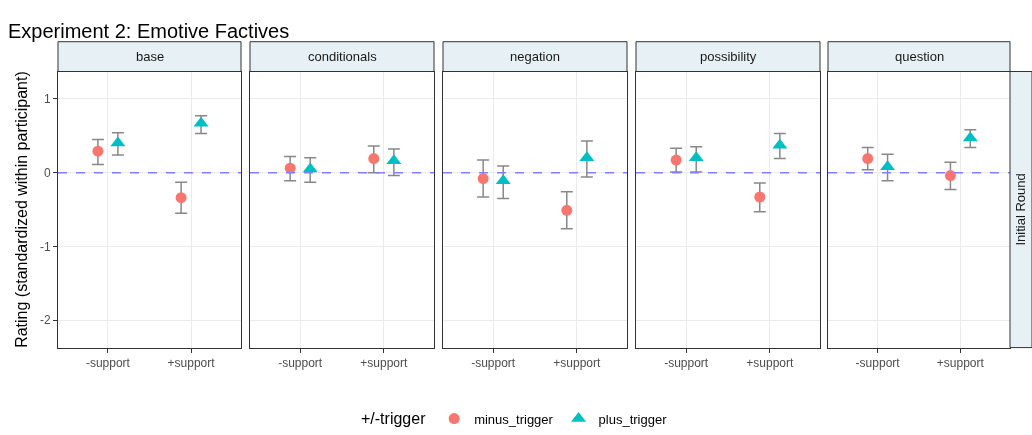 This screenshot has width=1032, height=435. What do you see at coordinates (150, 56) in the screenshot?
I see `chart-title: base` at bounding box center [150, 56].